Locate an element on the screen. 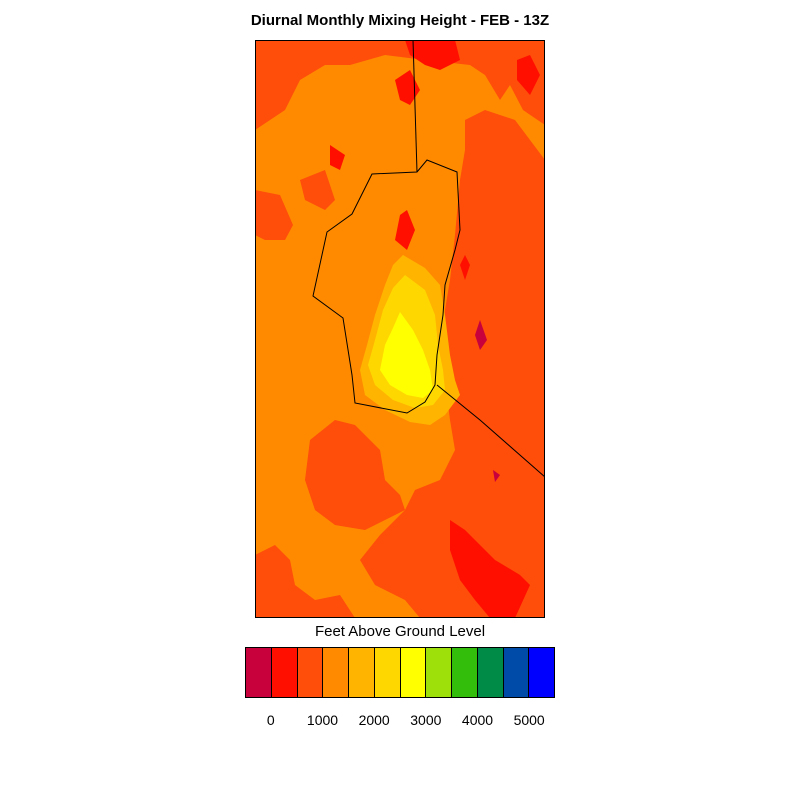 This screenshot has height=800, width=800. colorbar-tick-label: 5000 is located at coordinates (529, 720).